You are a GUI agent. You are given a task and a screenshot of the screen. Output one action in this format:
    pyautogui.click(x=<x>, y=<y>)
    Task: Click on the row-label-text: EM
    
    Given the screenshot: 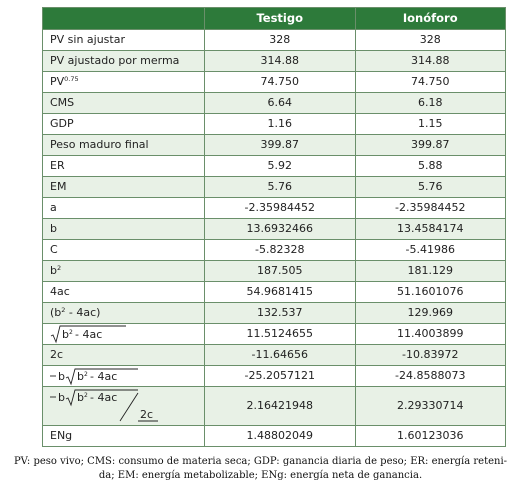 What is the action you would take?
    pyautogui.click(x=58, y=186)
    